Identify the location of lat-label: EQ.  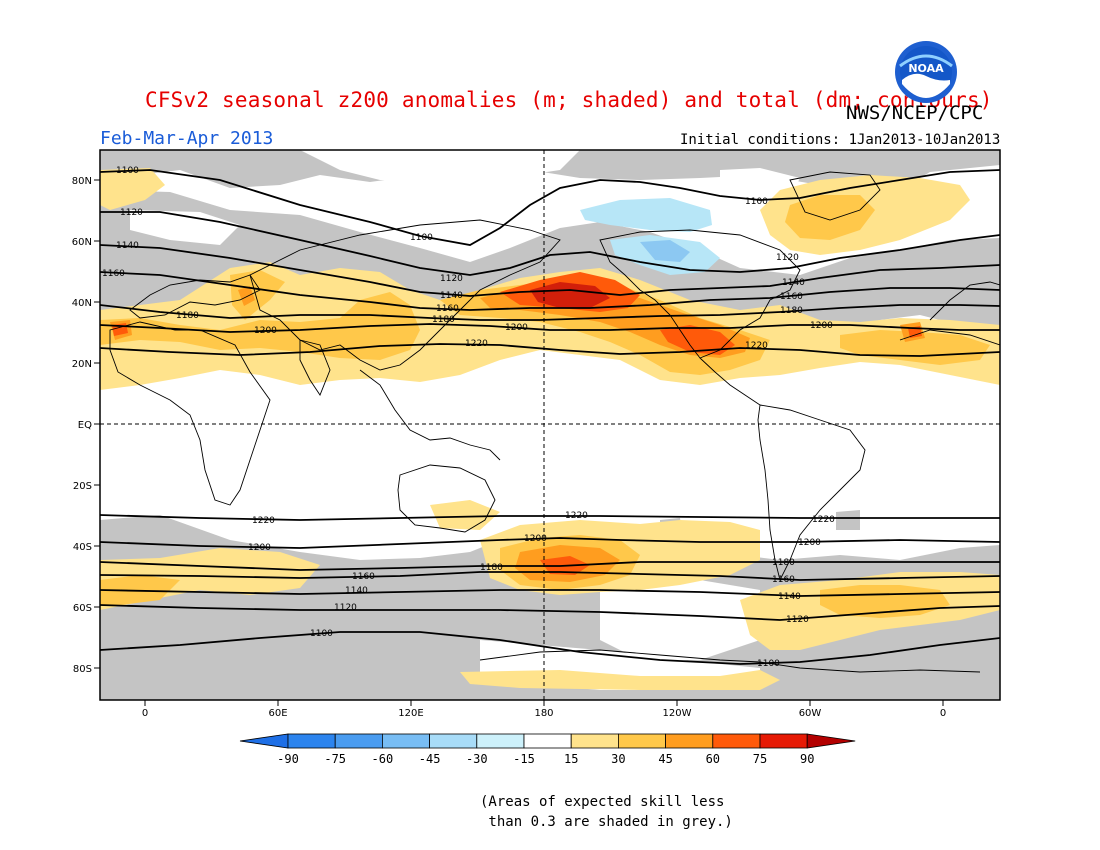
(85, 425).